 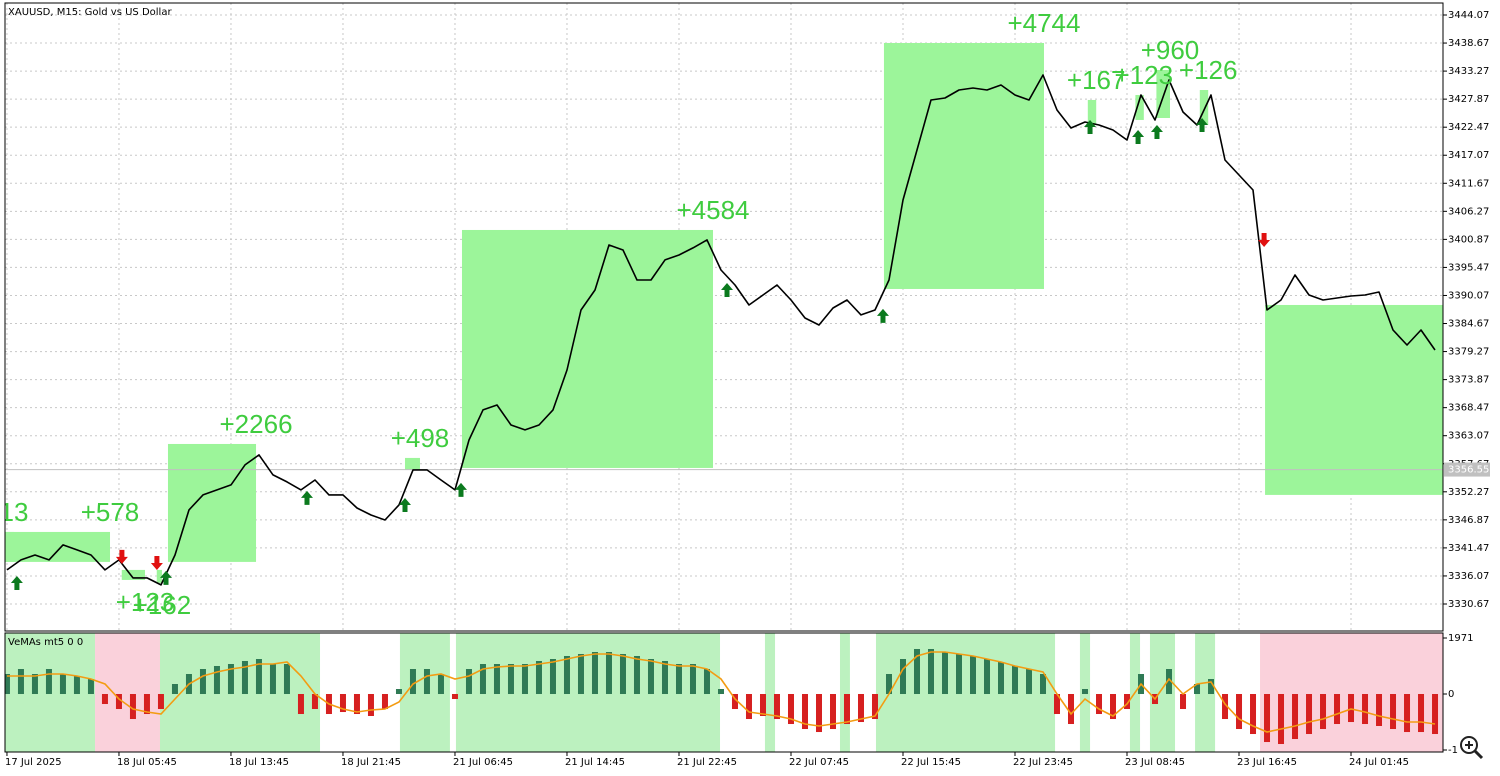 What do you see at coordinates (45, 642) in the screenshot?
I see `indicator-title: VeMAs mt5 0 0` at bounding box center [45, 642].